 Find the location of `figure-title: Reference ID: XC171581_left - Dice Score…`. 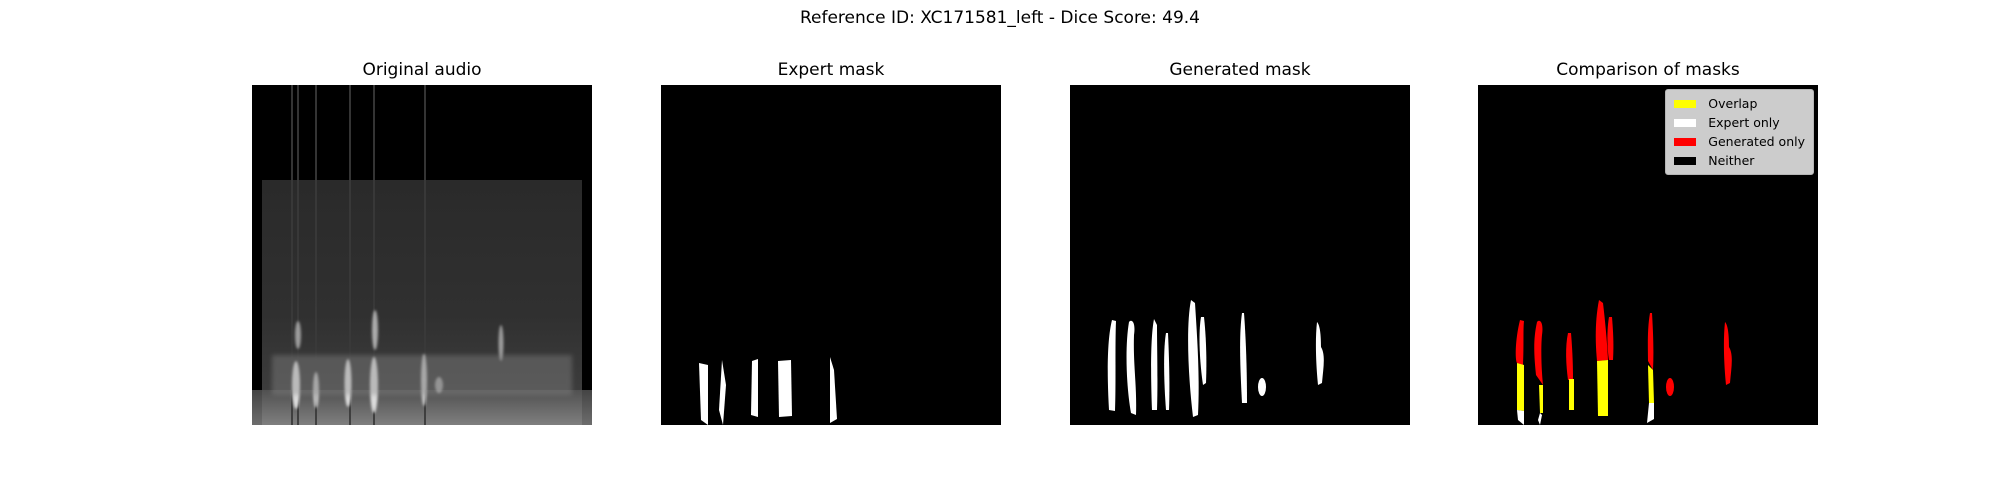

figure-title: Reference ID: XC171581_left - Dice Score… is located at coordinates (1000, 18).